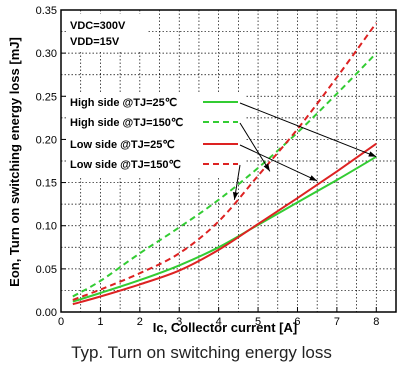 Image resolution: width=403 pixels, height=371 pixels. I want to click on y-axis-title: Eon, Turn on switching energy loss [mJ], so click(14, 162).